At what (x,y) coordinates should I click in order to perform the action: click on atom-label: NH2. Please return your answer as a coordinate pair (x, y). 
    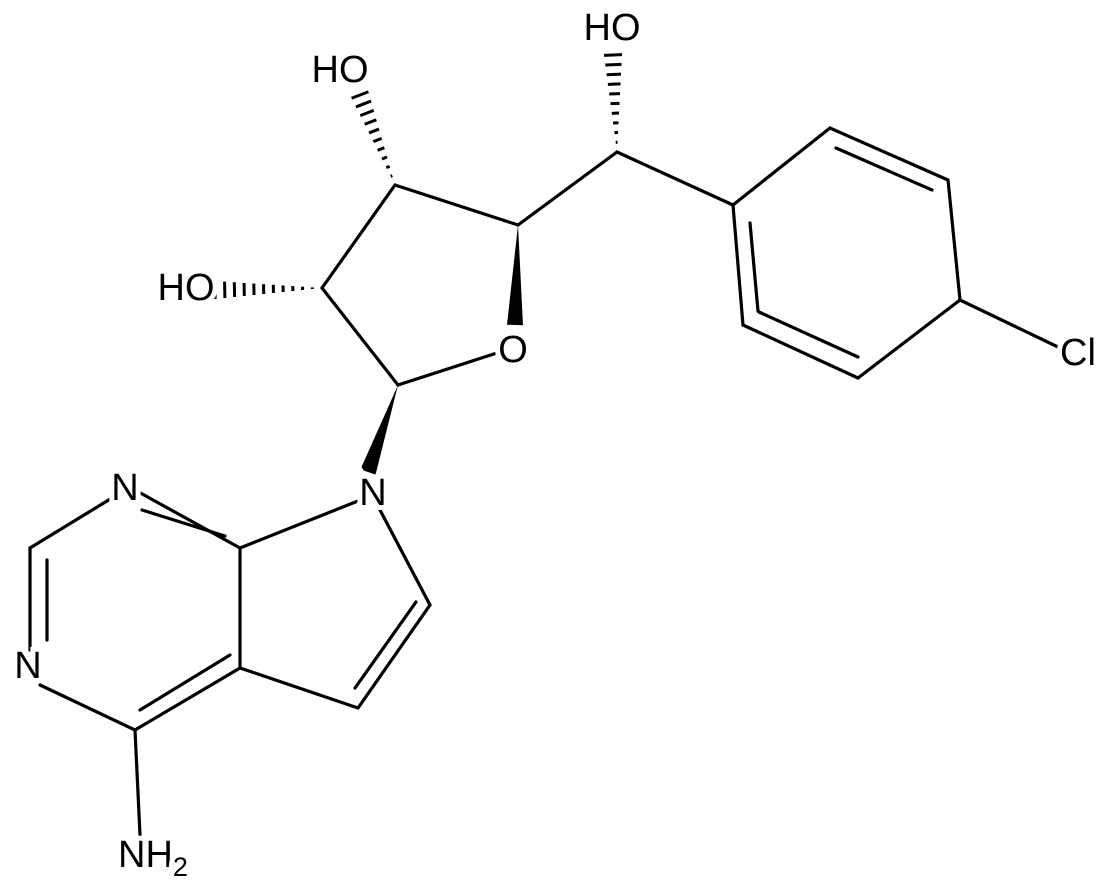
    Looking at the image, I should click on (153, 858).